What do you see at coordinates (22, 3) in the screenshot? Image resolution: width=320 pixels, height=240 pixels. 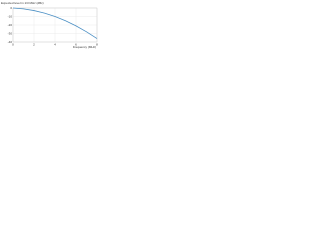 I see `y-axis-label: Expected level in 1/3 MHz (dBc)` at bounding box center [22, 3].